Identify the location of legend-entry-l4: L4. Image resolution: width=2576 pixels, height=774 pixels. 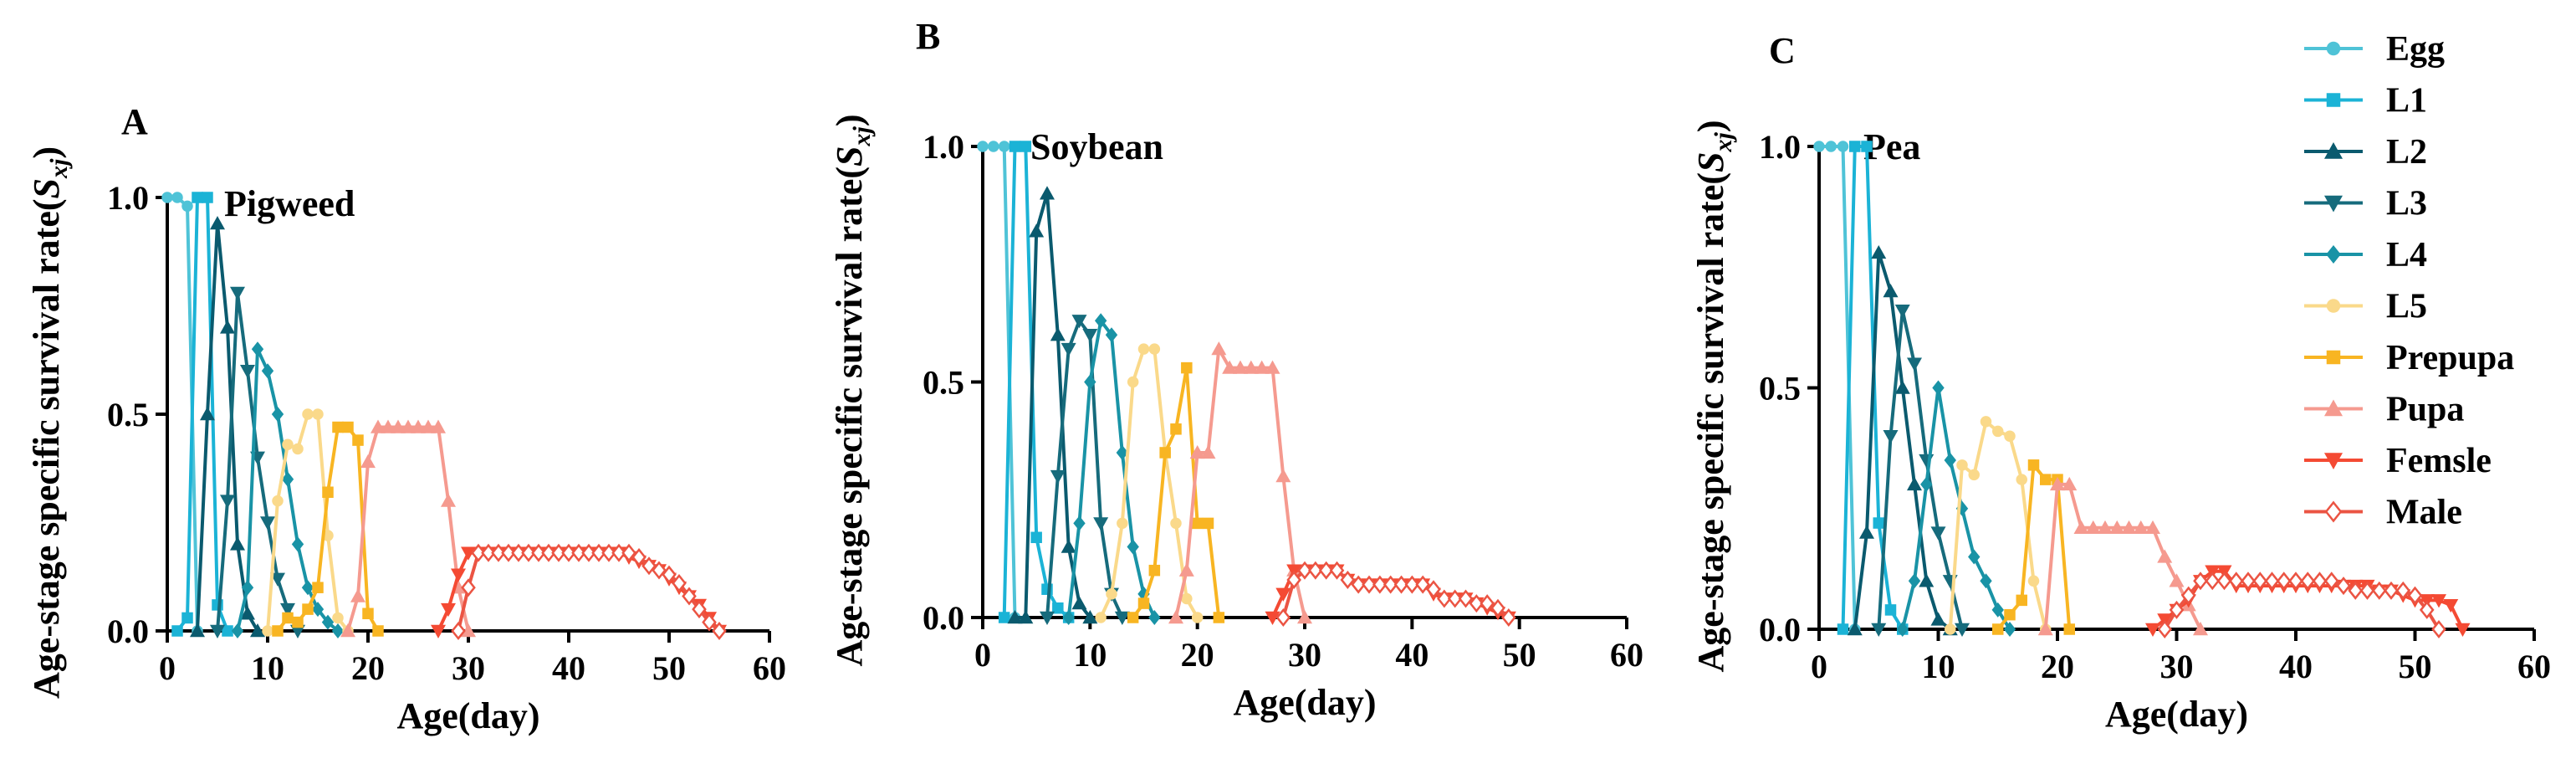
(2365, 255).